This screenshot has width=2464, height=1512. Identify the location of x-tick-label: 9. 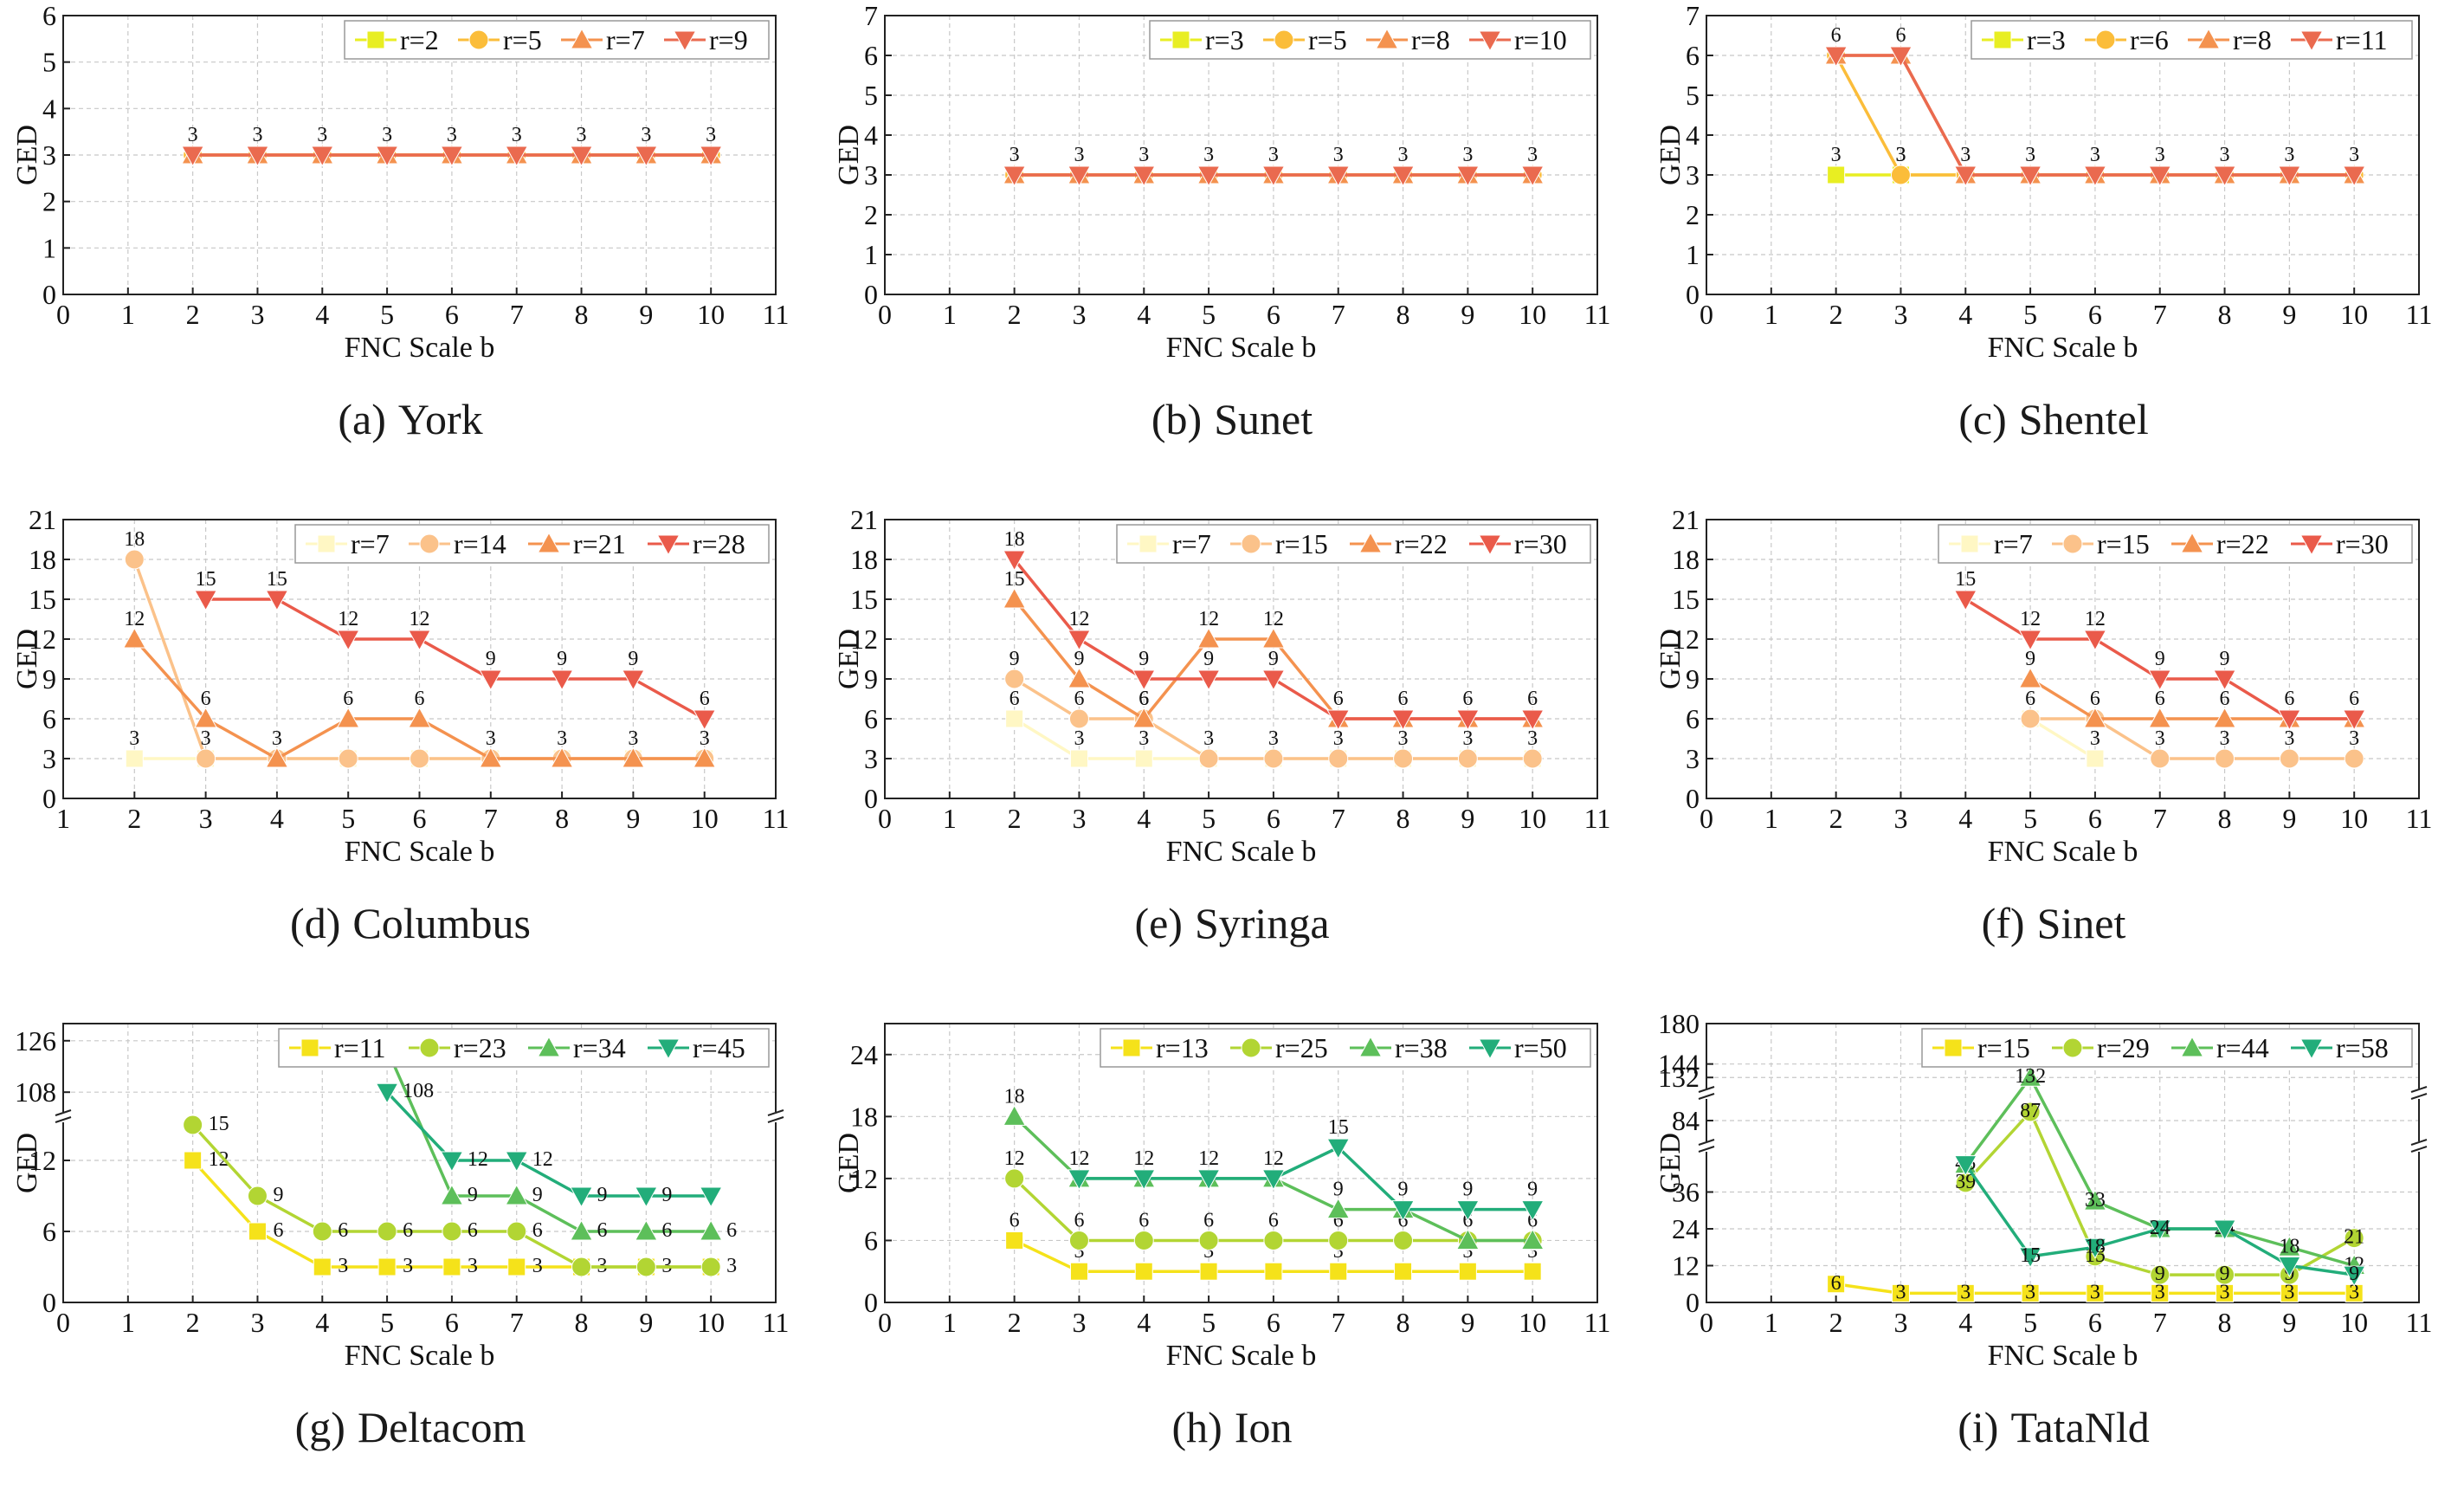
(646, 1322).